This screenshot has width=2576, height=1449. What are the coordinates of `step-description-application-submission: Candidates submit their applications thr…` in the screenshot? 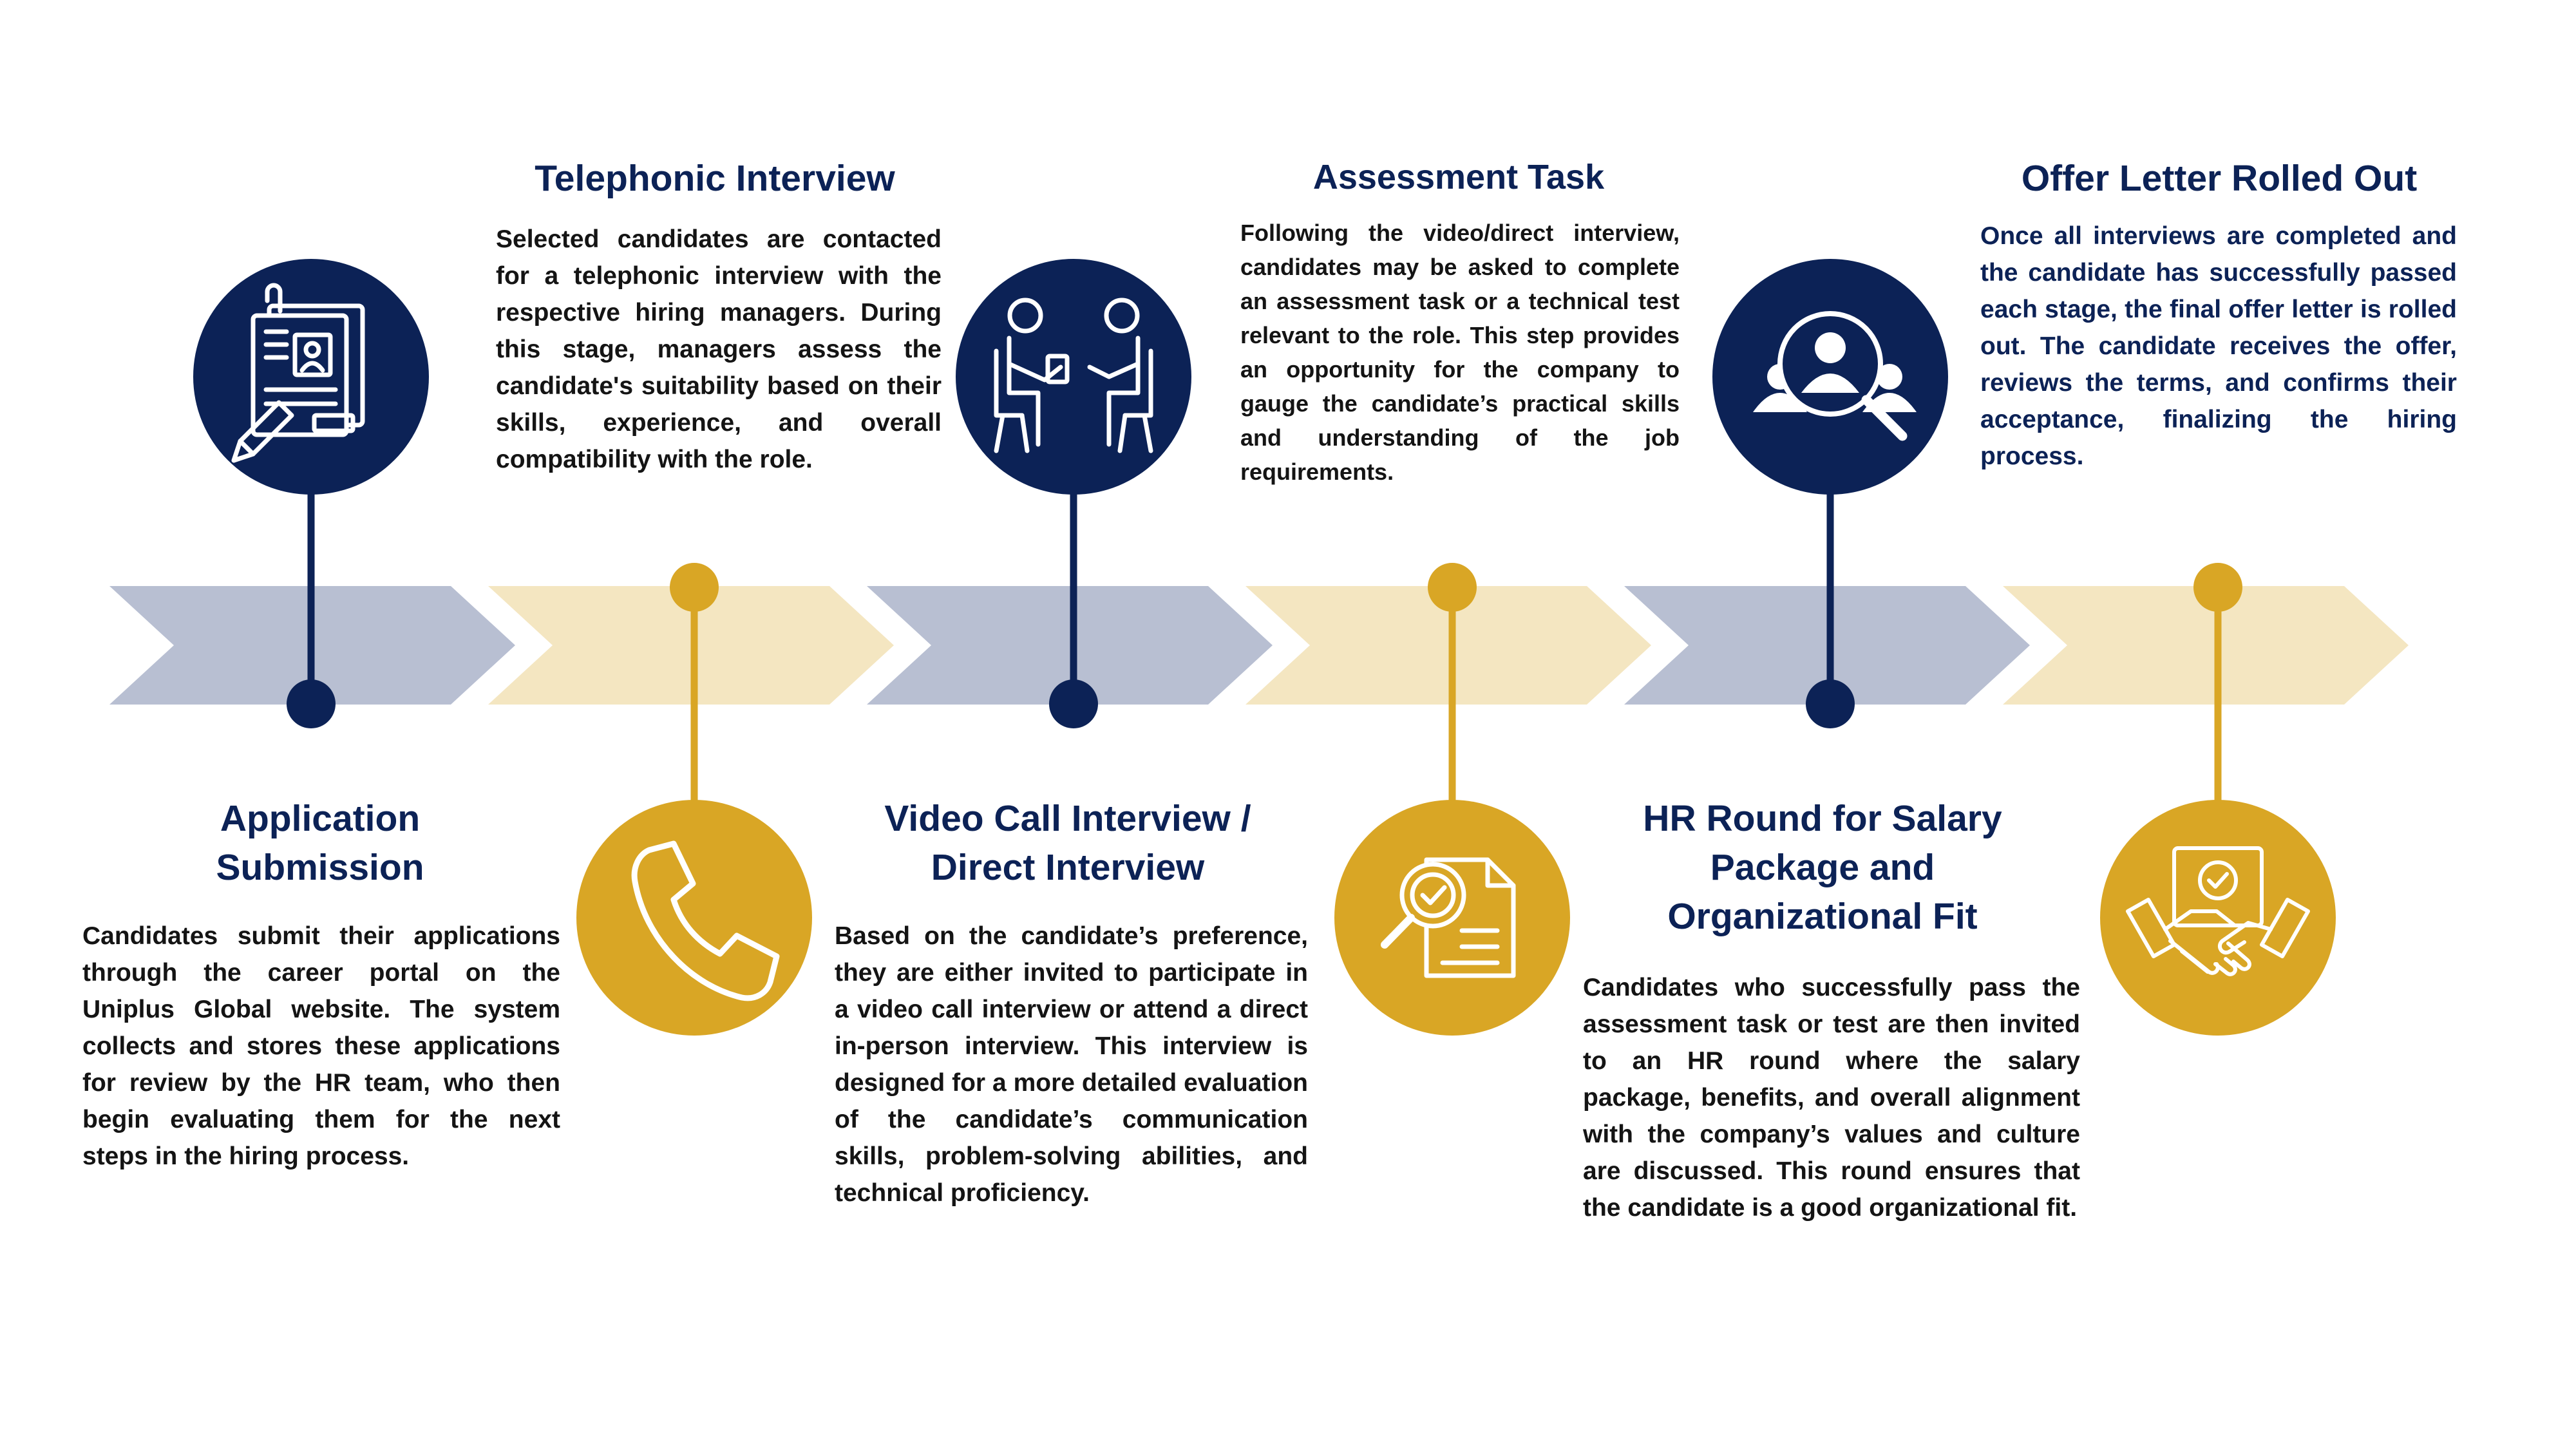 It's located at (321, 1046).